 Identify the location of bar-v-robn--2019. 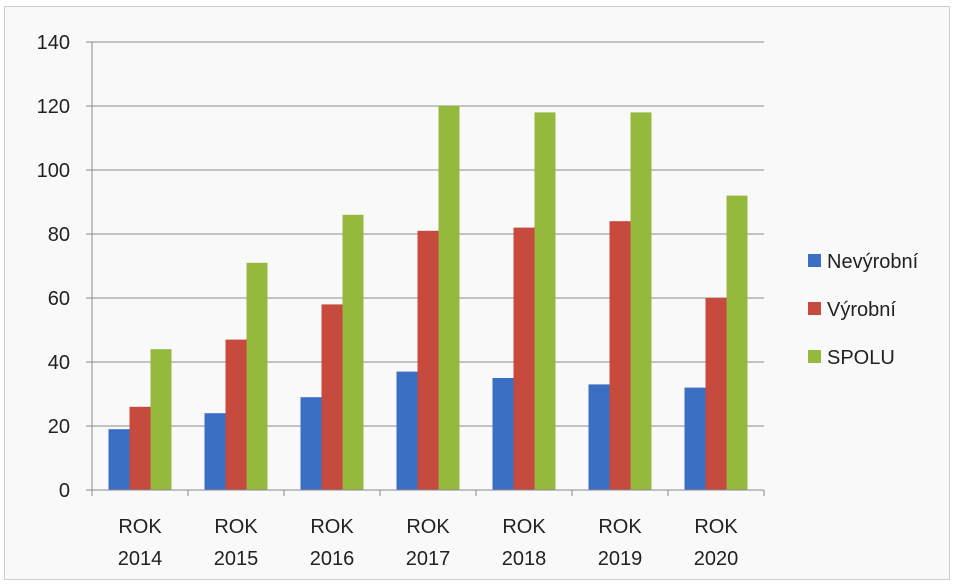
(620, 355).